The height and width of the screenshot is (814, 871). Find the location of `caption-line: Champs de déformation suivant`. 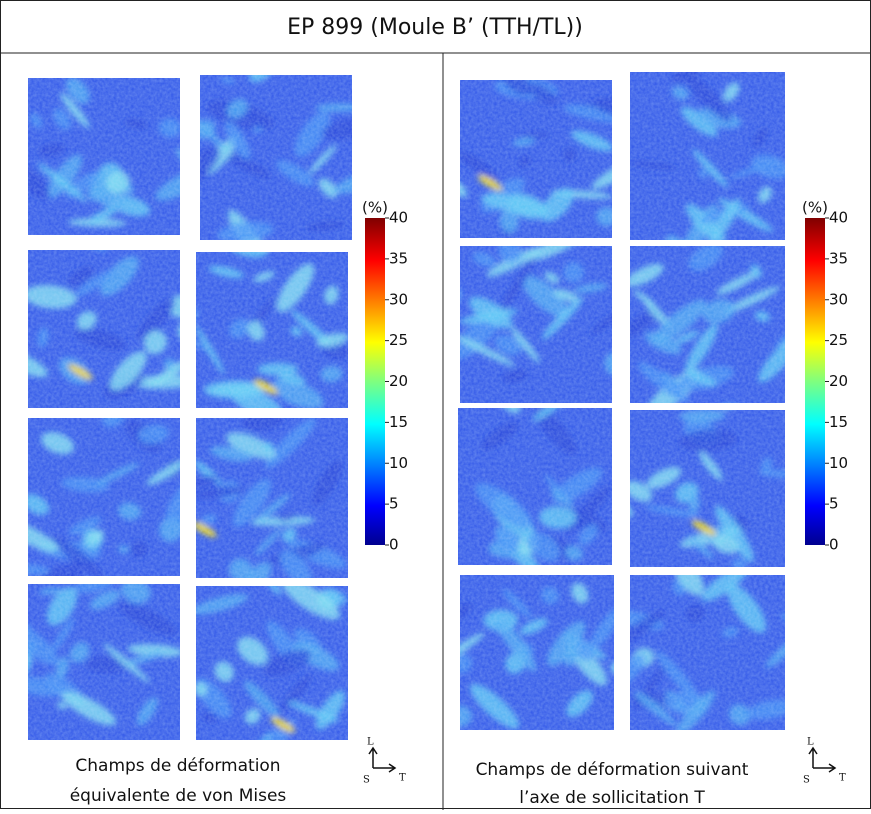

caption-line: Champs de déformation suivant is located at coordinates (612, 770).